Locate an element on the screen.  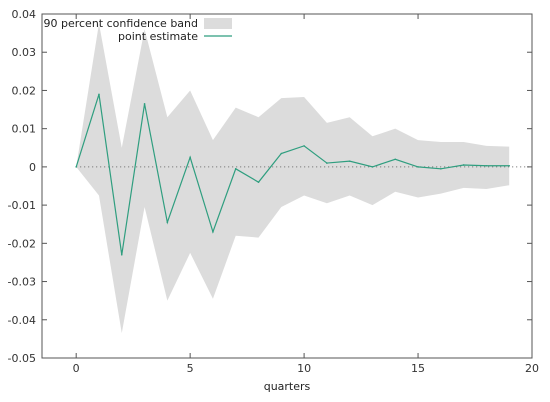
x-tick-label: 0 is located at coordinates (76, 368).